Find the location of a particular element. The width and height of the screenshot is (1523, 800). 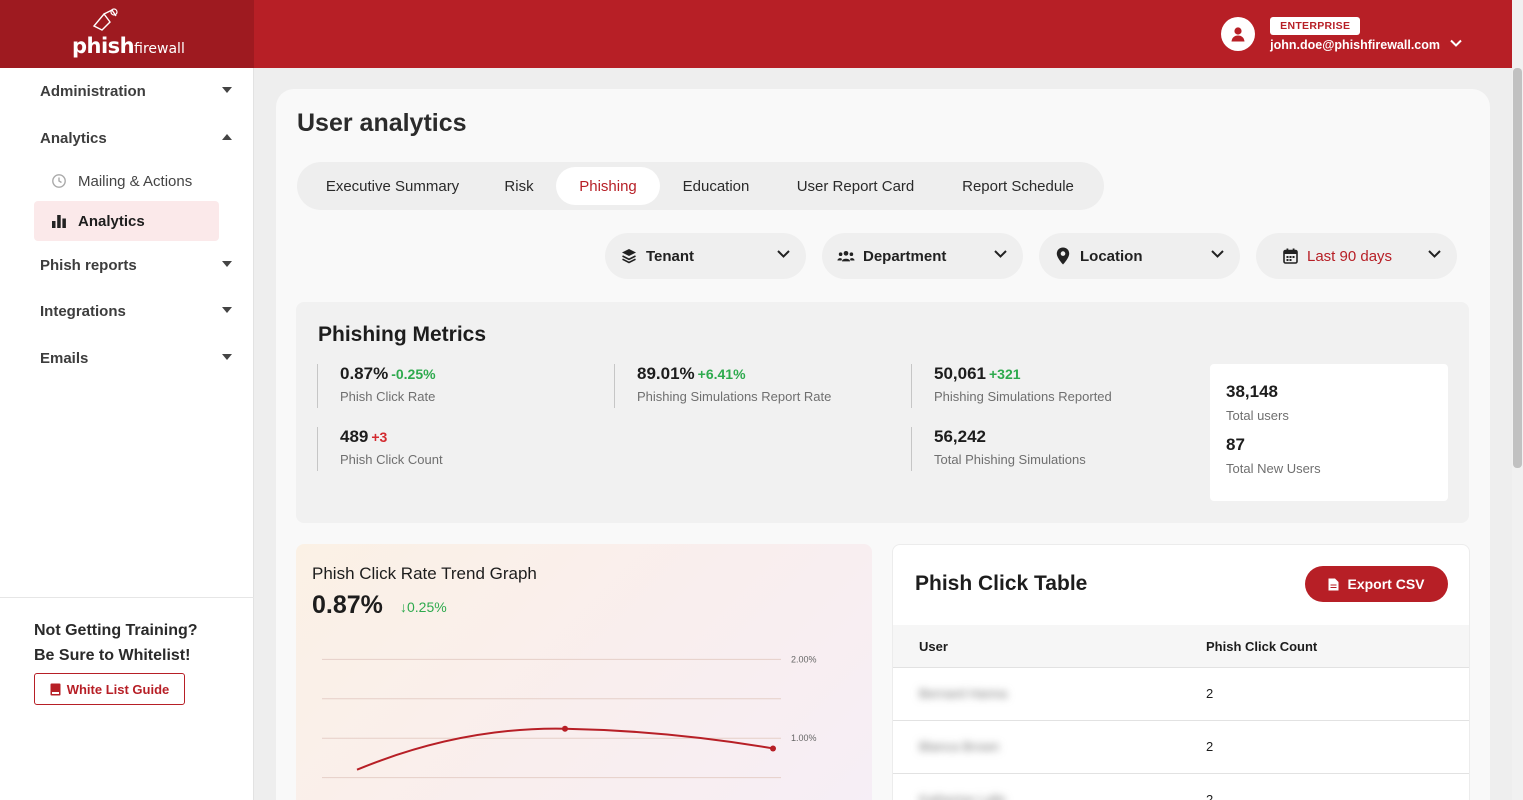

metric-delta: +321 is located at coordinates (1005, 374).